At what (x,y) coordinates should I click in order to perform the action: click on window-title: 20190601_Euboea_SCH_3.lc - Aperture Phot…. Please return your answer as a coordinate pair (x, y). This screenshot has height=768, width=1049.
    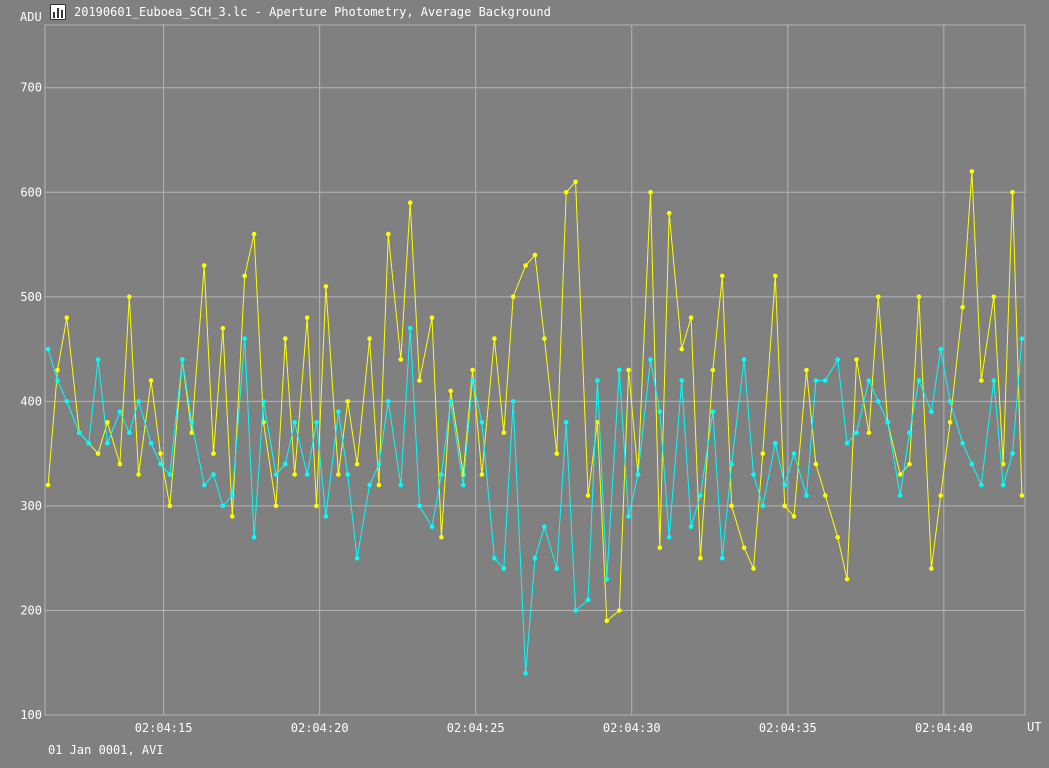
    Looking at the image, I should click on (312, 12).